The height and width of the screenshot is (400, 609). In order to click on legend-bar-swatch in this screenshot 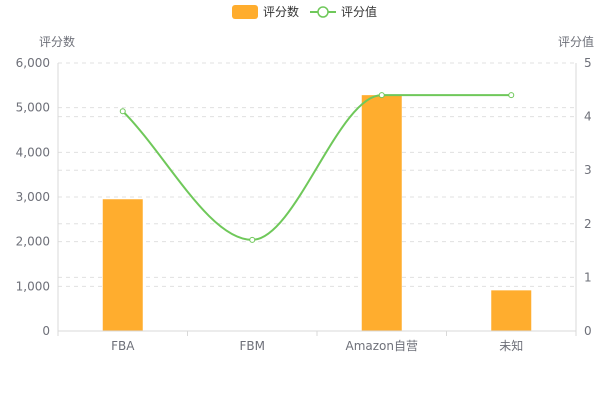, I will do `click(245, 12)`.